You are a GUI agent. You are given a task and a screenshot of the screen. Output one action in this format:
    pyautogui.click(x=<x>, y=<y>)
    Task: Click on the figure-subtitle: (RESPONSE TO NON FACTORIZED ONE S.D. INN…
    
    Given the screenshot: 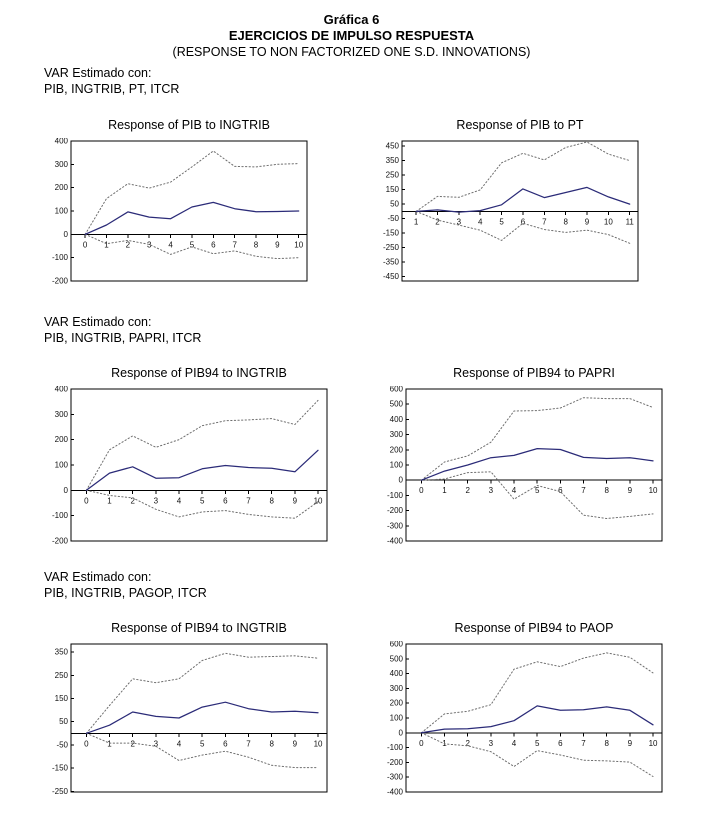 What is the action you would take?
    pyautogui.click(x=351, y=52)
    